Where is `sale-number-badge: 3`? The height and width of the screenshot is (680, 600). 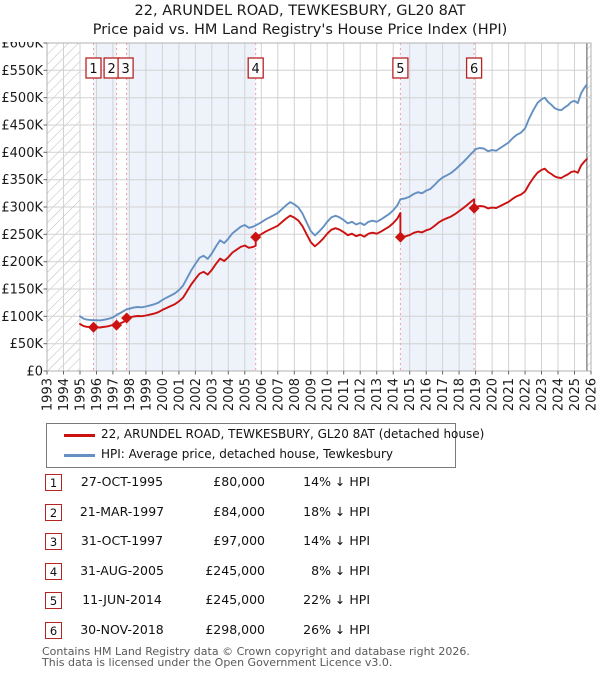
sale-number-badge: 3 is located at coordinates (53, 542).